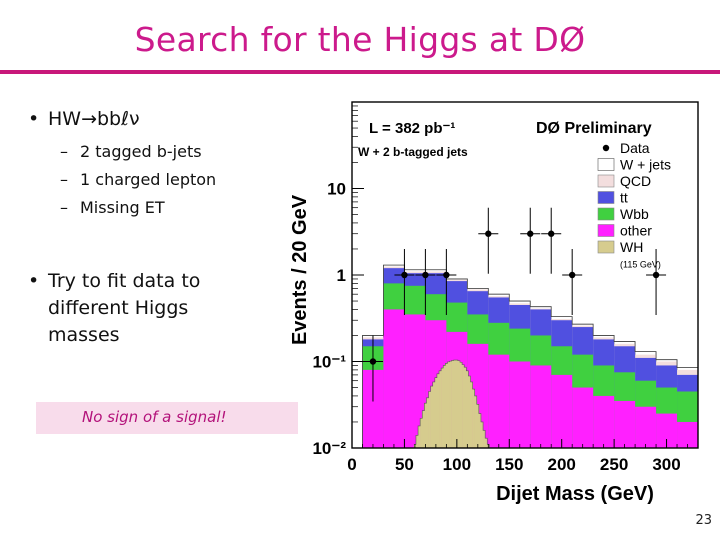 The image size is (720, 540). I want to click on y-axis-title: Events / 20 GeV, so click(300, 269).